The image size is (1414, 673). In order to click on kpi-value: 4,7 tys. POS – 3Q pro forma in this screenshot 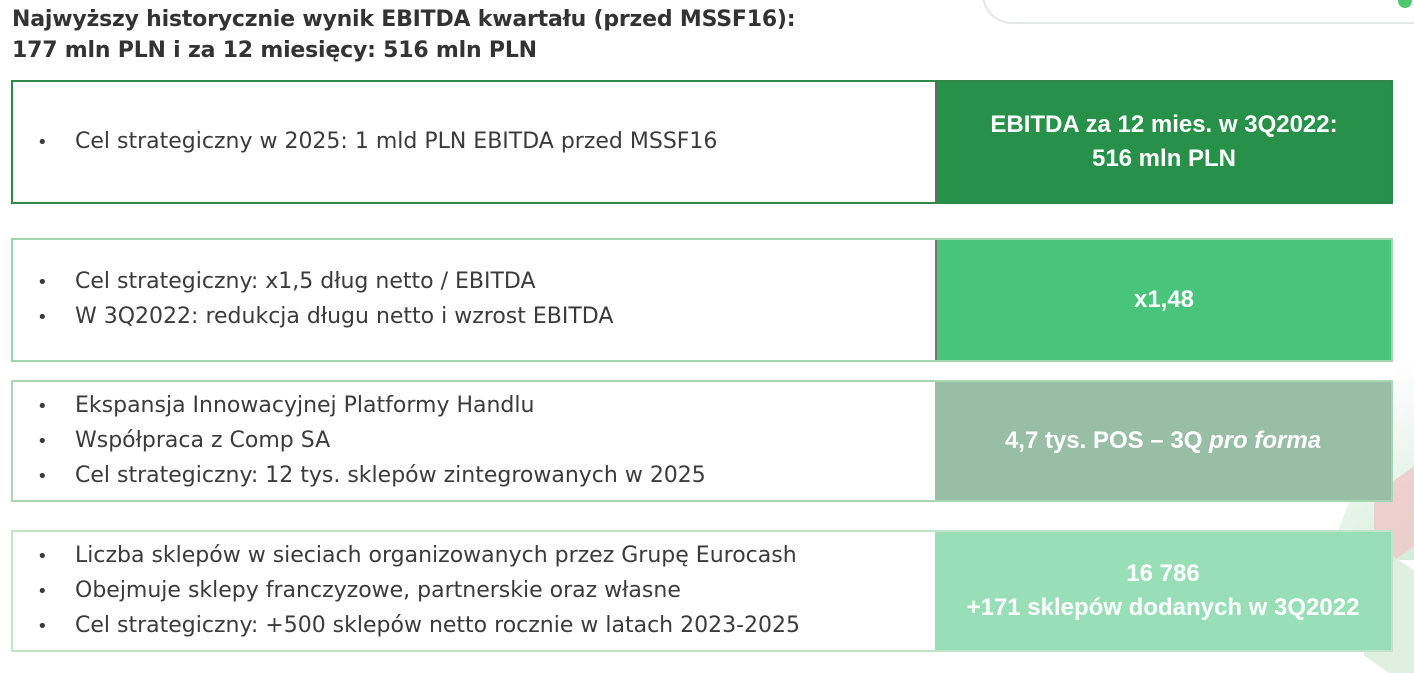, I will do `click(1163, 441)`.